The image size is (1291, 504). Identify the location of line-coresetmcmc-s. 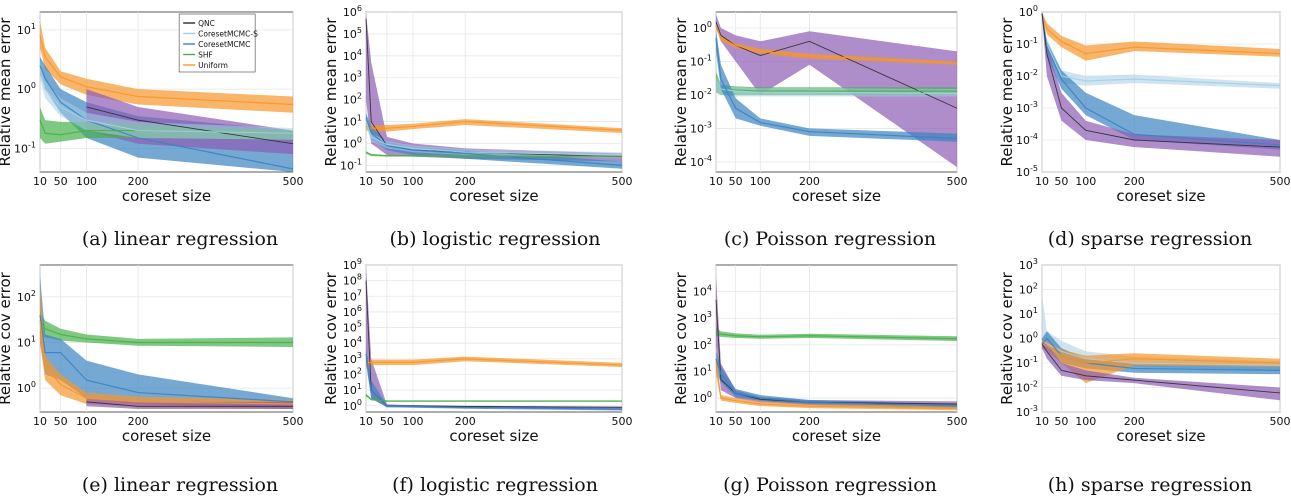
(166, 101).